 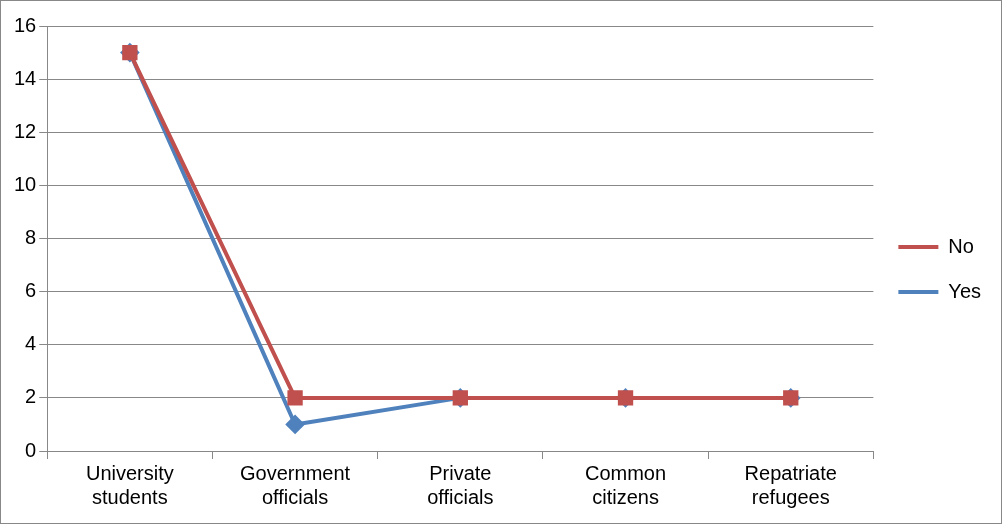 I want to click on x-tick-label: Repatriate refugees, so click(x=790, y=484).